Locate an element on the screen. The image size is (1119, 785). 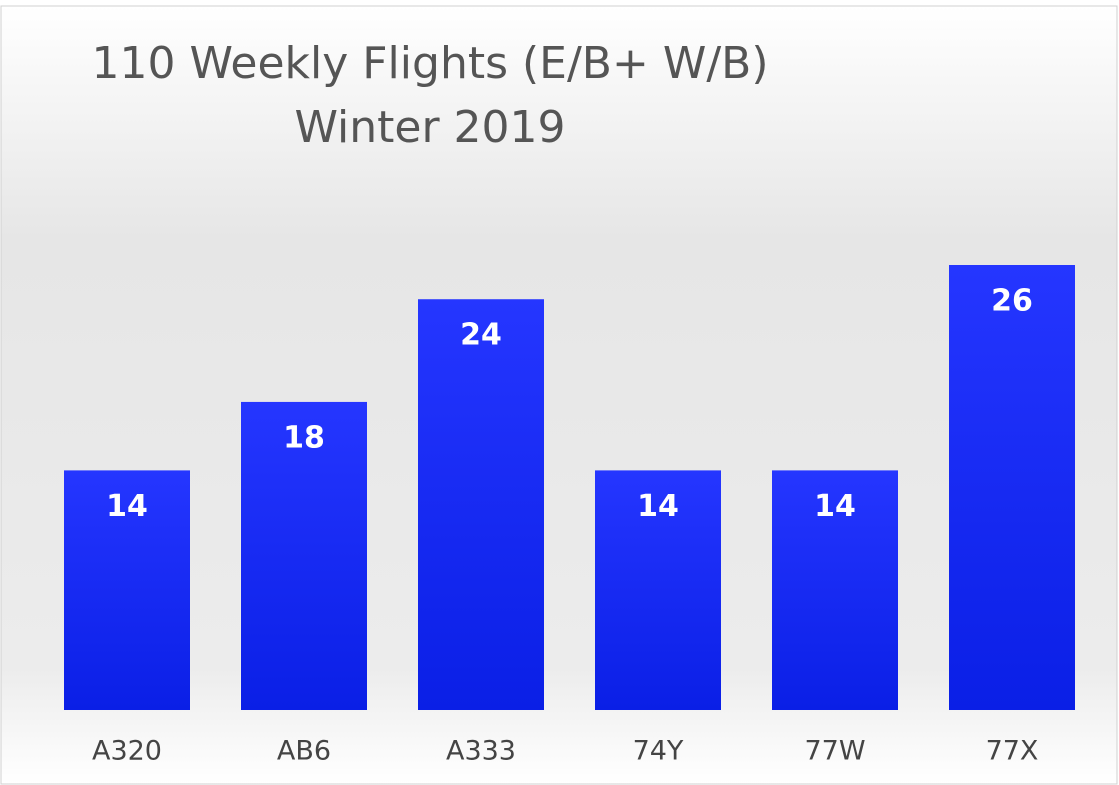
chart-title: 110 Weekly Flights (E/B+ W/B) is located at coordinates (429, 63).